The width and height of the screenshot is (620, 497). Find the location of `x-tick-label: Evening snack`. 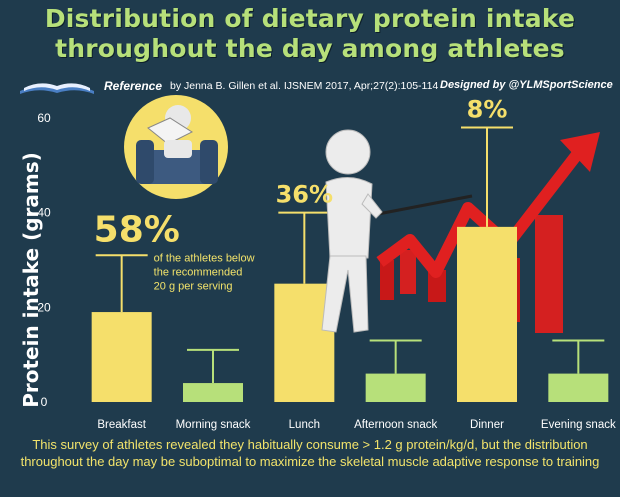

x-tick-label: Evening snack is located at coordinates (578, 425).